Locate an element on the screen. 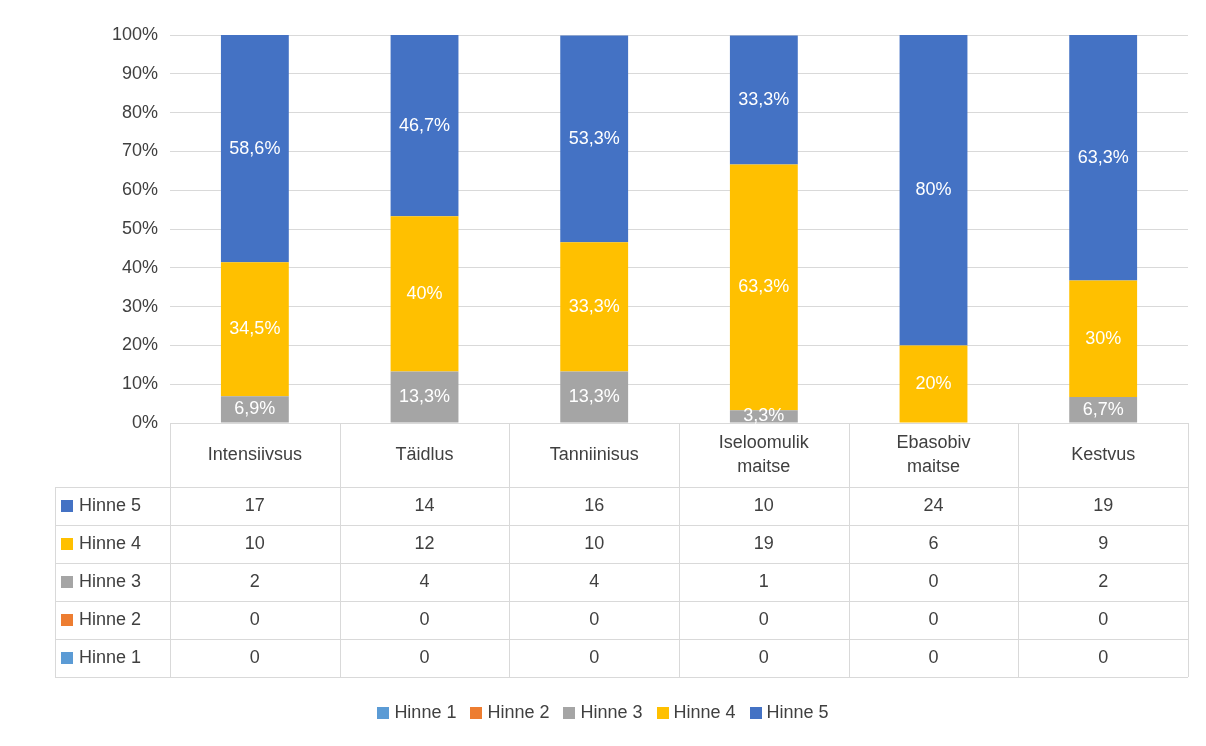 The image size is (1206, 746). y-tick-label: 80% is located at coordinates (140, 111).